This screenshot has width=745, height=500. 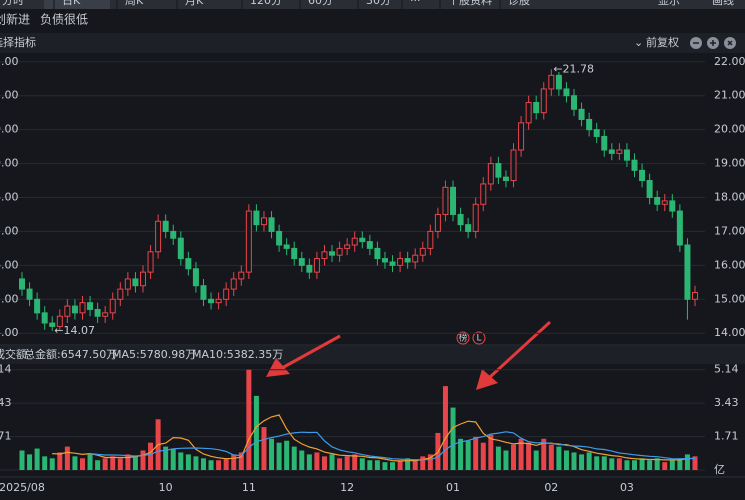 What do you see at coordinates (71, 3) in the screenshot?
I see `tab: 日K` at bounding box center [71, 3].